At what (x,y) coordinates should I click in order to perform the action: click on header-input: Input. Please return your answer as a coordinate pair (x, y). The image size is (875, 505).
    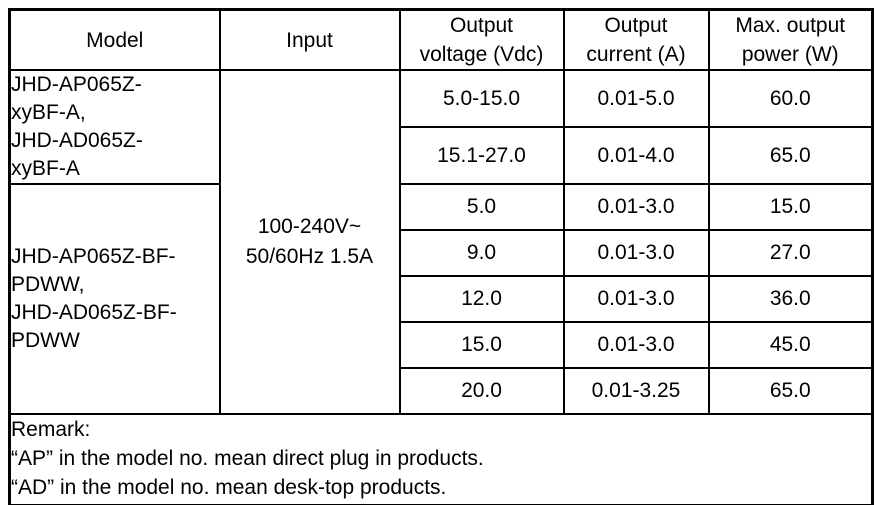
    Looking at the image, I should click on (309, 39).